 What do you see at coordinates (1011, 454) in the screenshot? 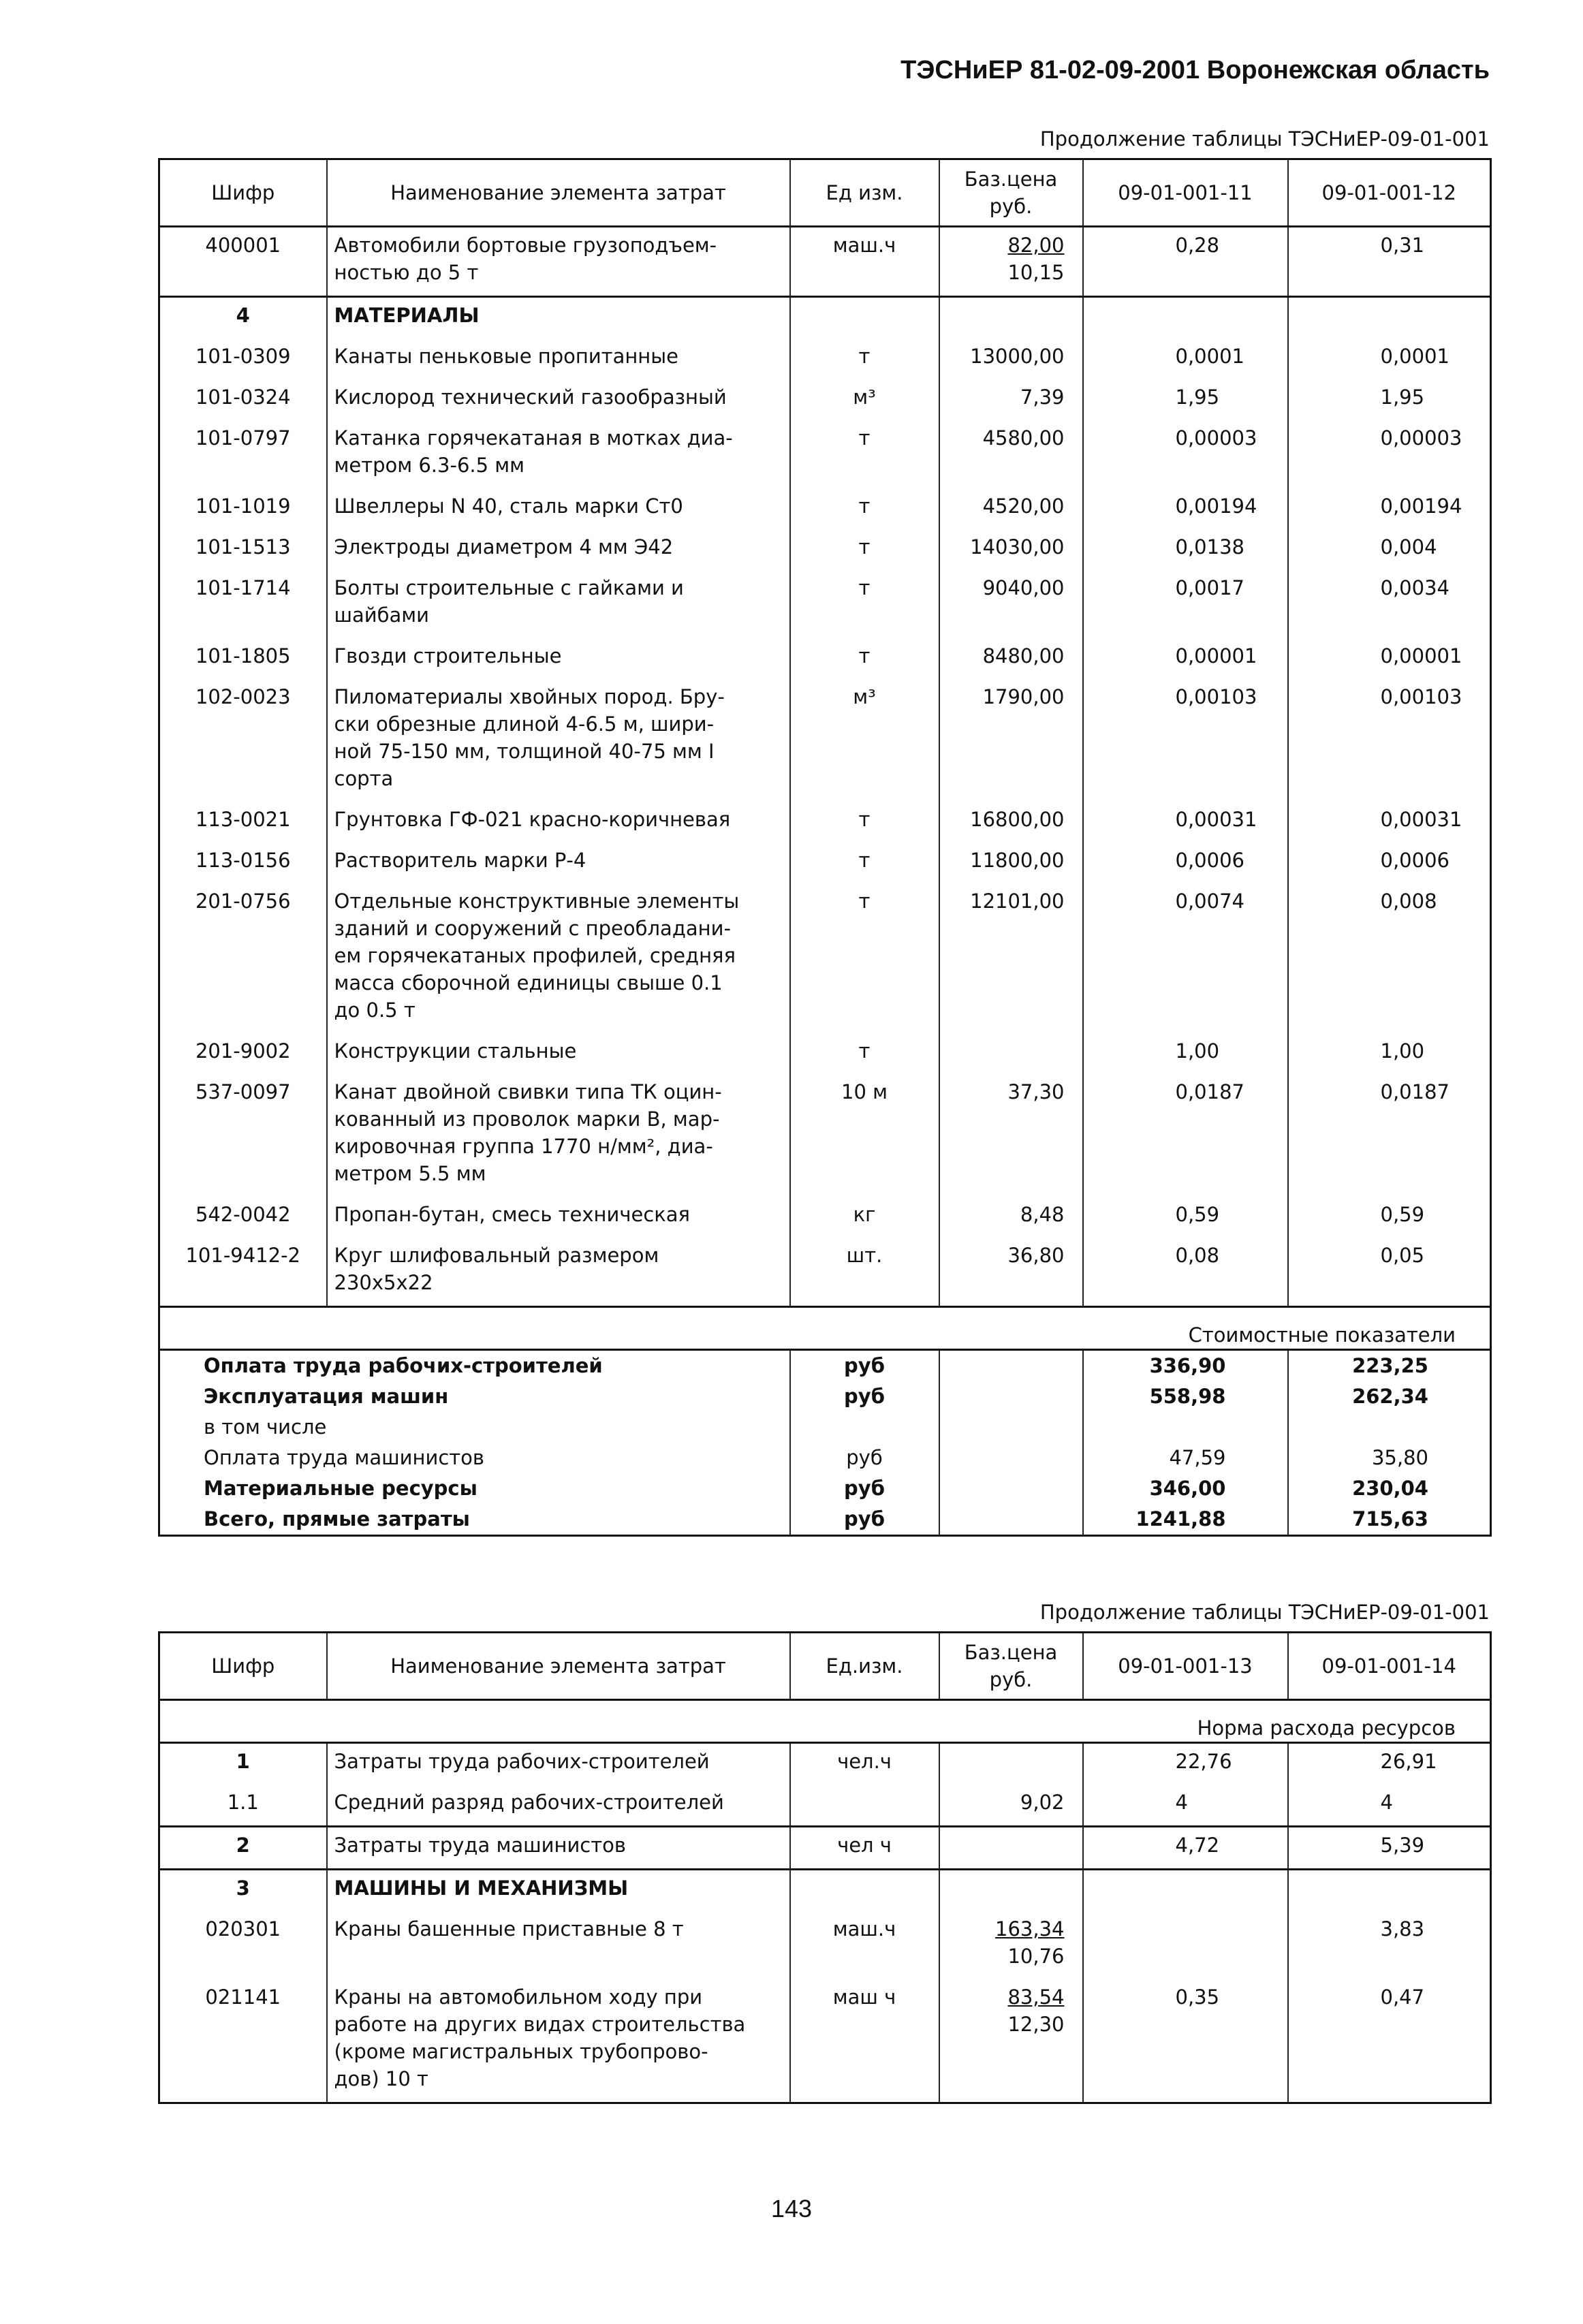
I see `base-price: 4580,00` at bounding box center [1011, 454].